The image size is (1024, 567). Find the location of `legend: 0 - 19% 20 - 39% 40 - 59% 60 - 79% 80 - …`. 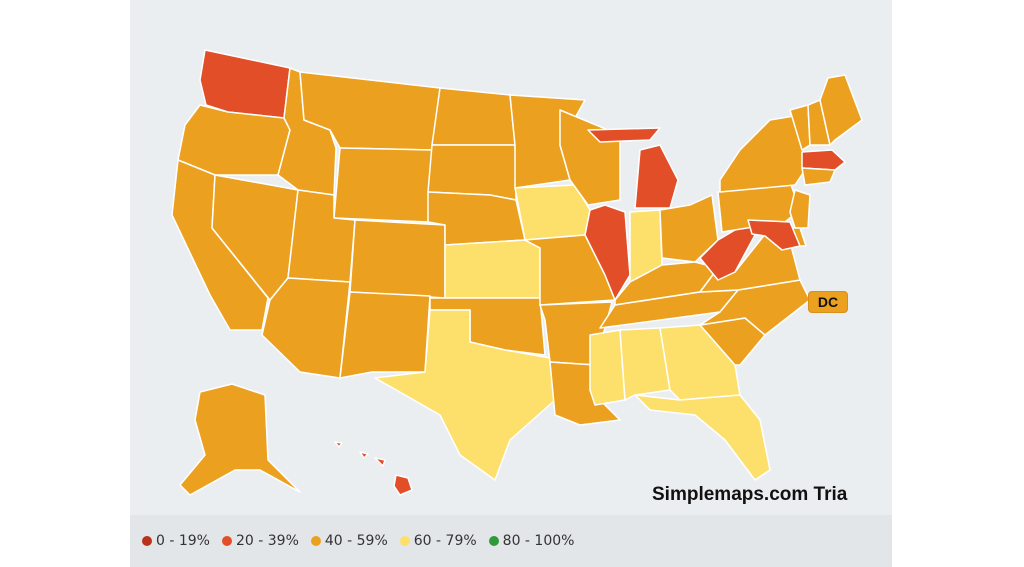

legend: 0 - 19% 20 - 39% 40 - 59% 60 - 79% 80 - … is located at coordinates (511, 541).